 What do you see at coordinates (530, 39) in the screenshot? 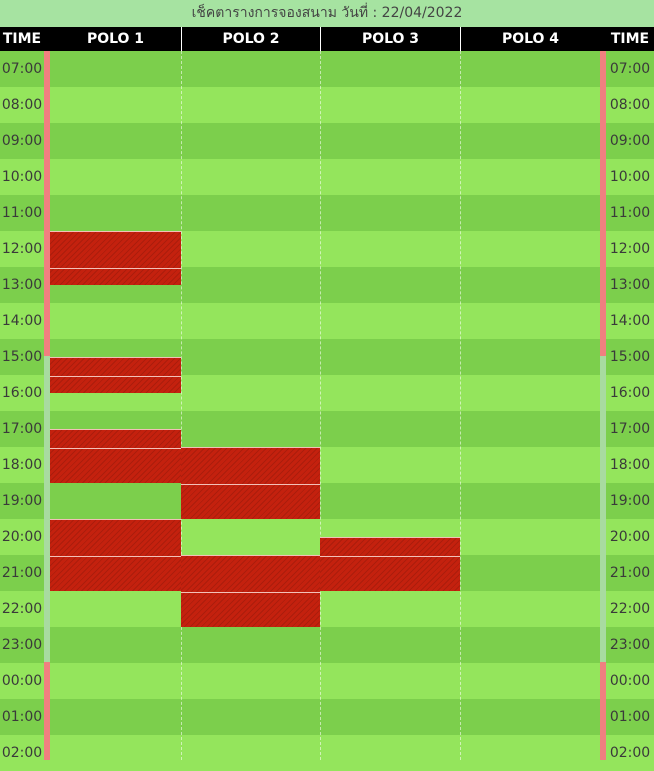
I see `header-court-polo-4: POLO 4` at bounding box center [530, 39].